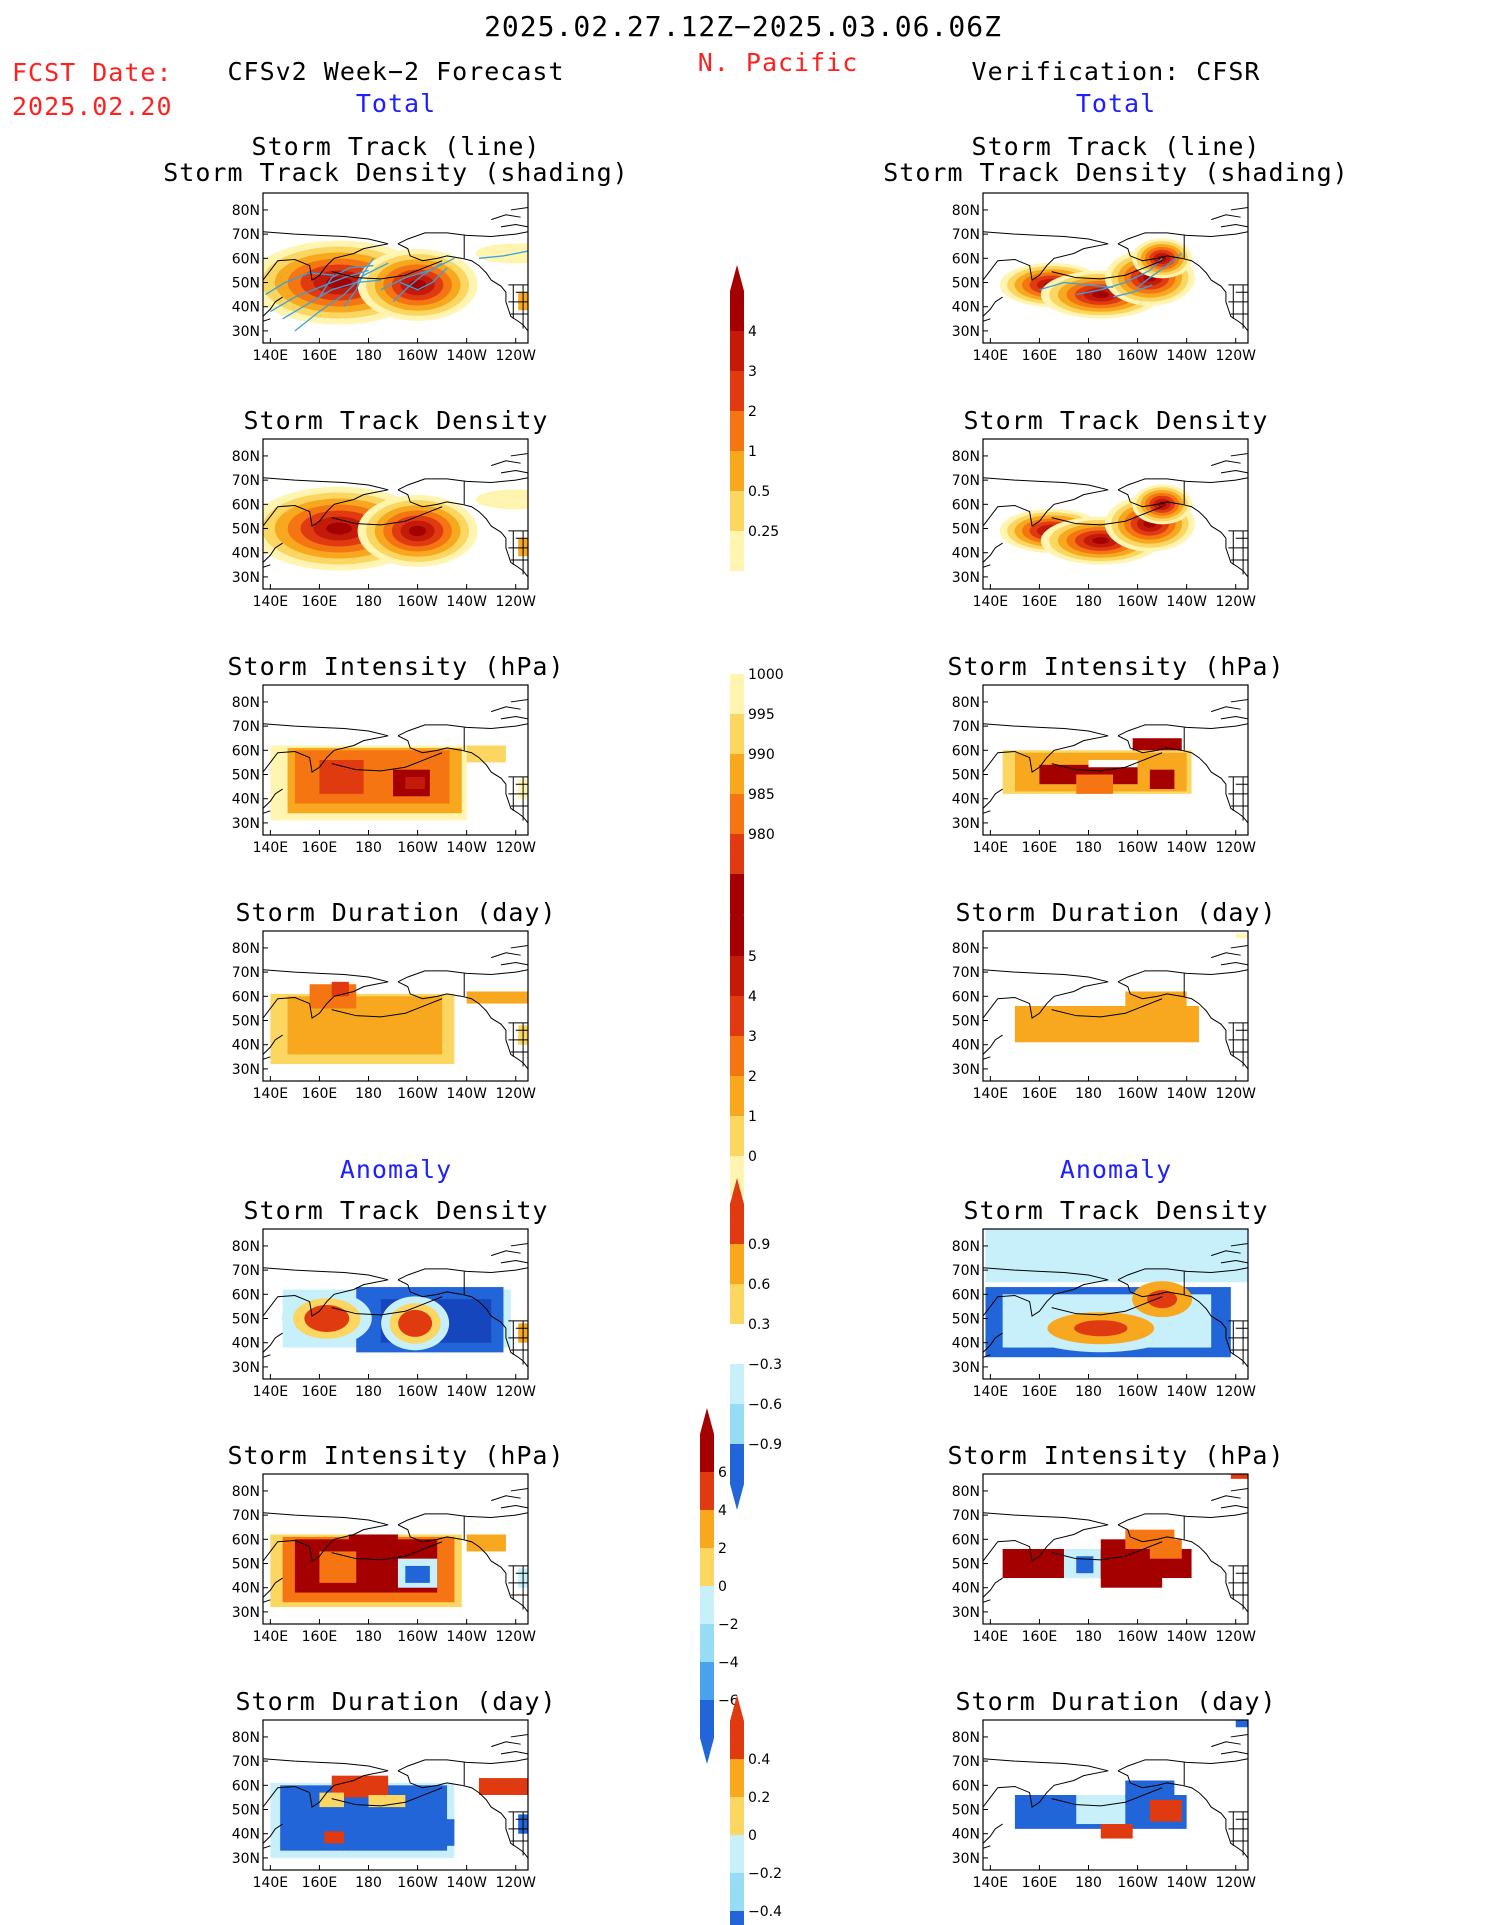 The height and width of the screenshot is (1925, 1487). I want to click on map-vr-track-field, so click(1115, 269).